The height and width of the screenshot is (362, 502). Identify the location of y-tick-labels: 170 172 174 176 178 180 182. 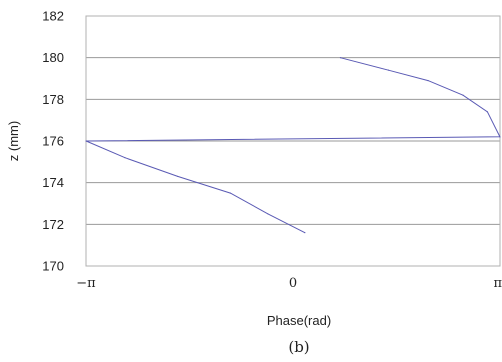
(53, 141).